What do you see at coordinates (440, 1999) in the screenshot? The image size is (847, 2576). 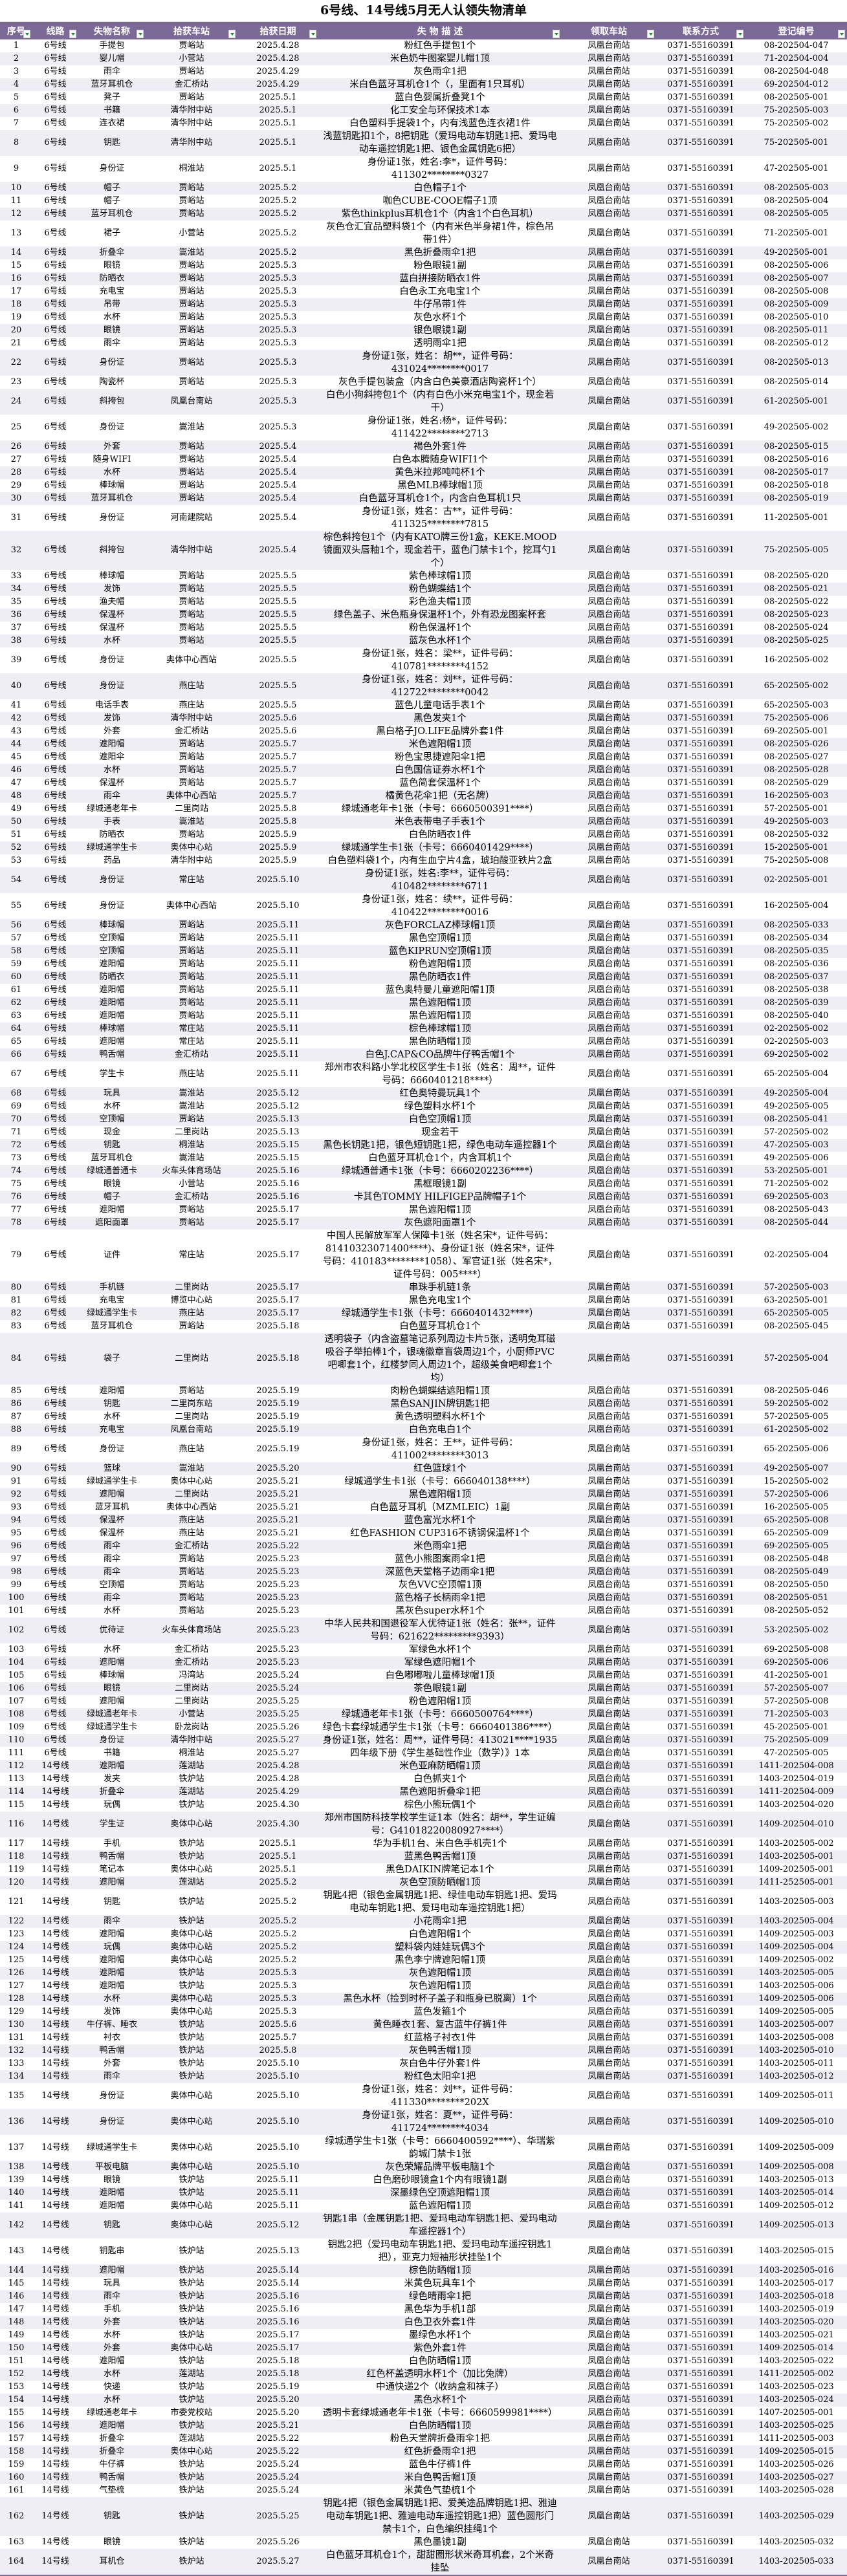 I see `cell-description: 黑色水杯（捡到时杯子盖子和瓶身已脱离）1个` at bounding box center [440, 1999].